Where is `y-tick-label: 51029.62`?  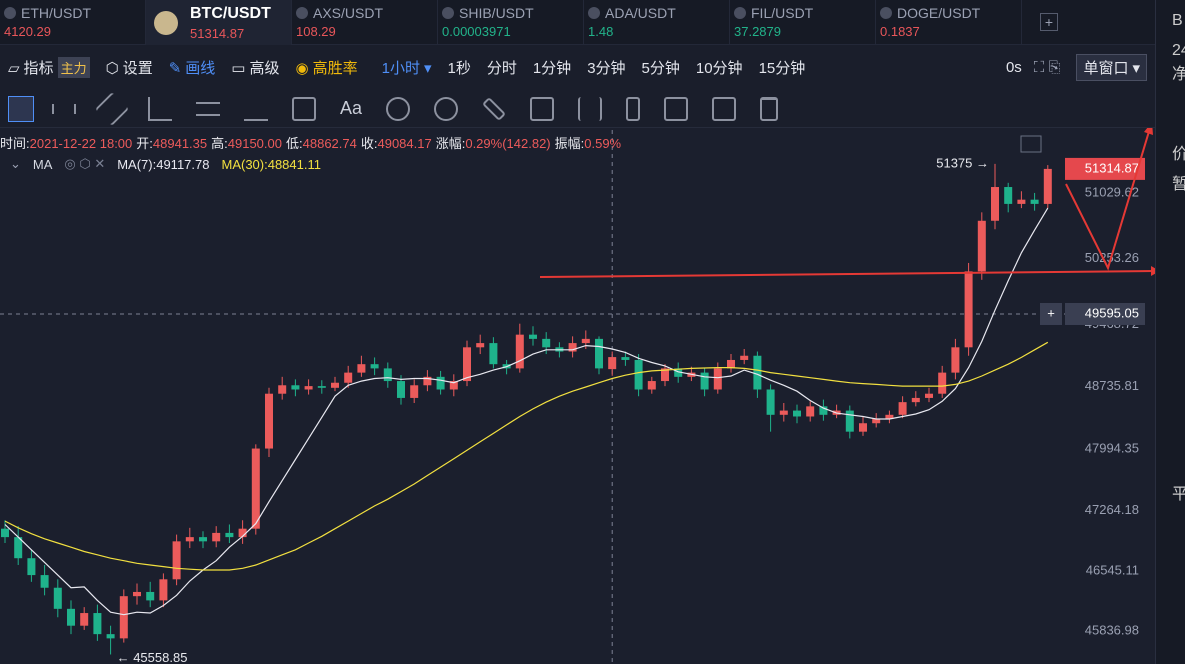
y-tick-label: 51029.62 is located at coordinates (1112, 191).